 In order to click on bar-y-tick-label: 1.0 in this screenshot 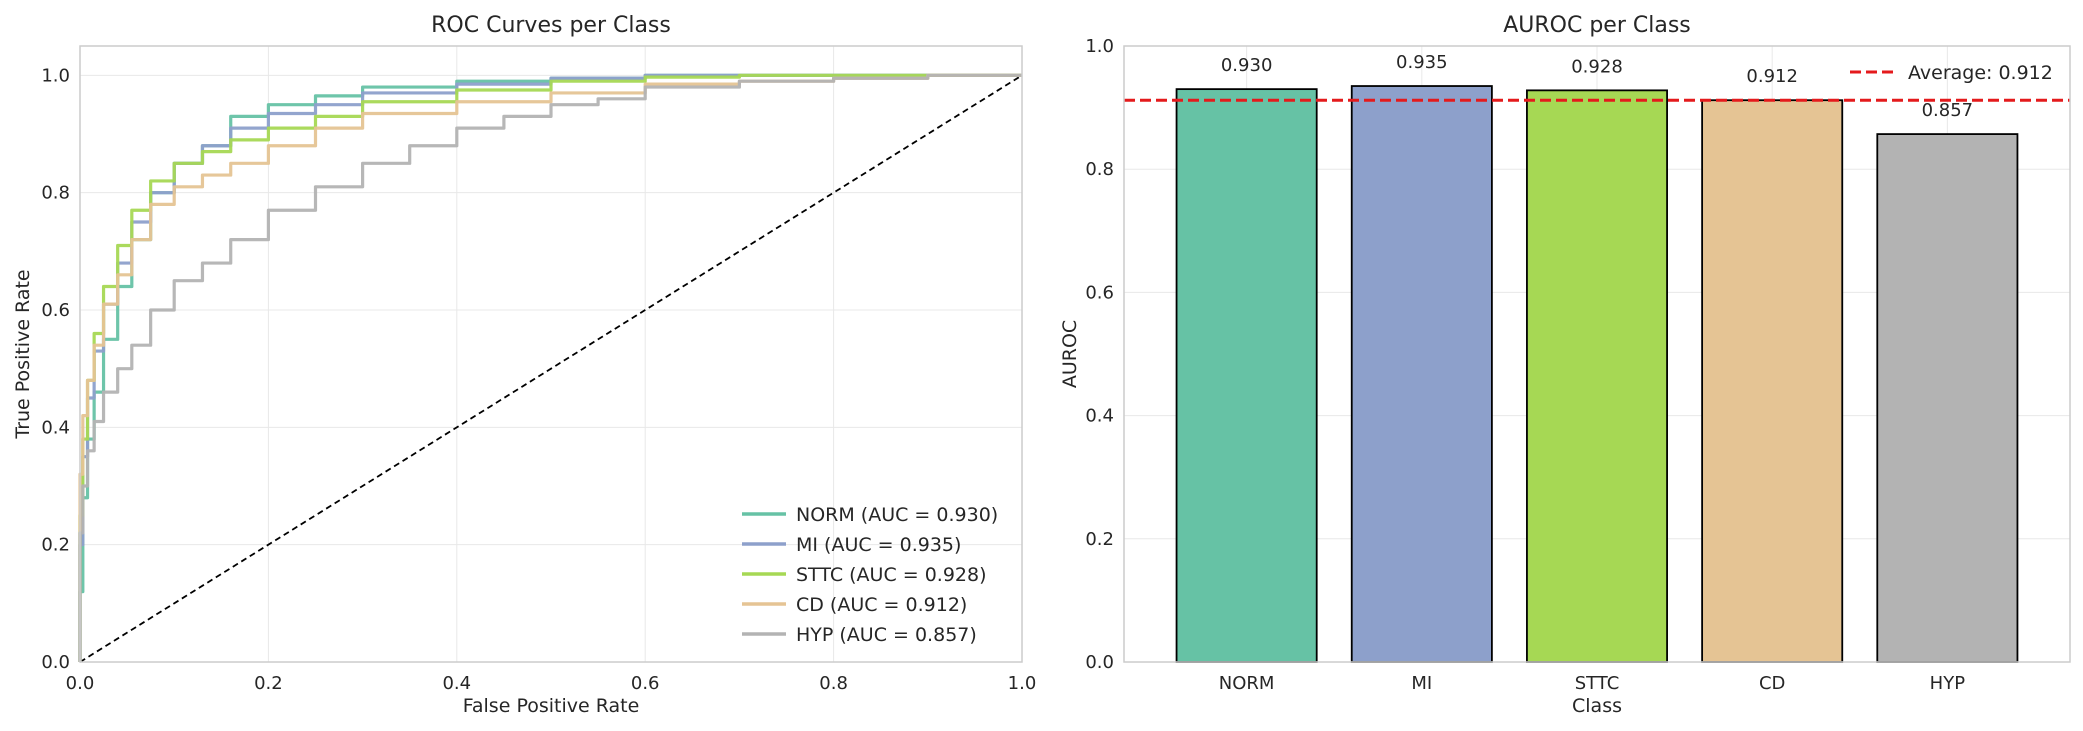, I will do `click(1099, 46)`.